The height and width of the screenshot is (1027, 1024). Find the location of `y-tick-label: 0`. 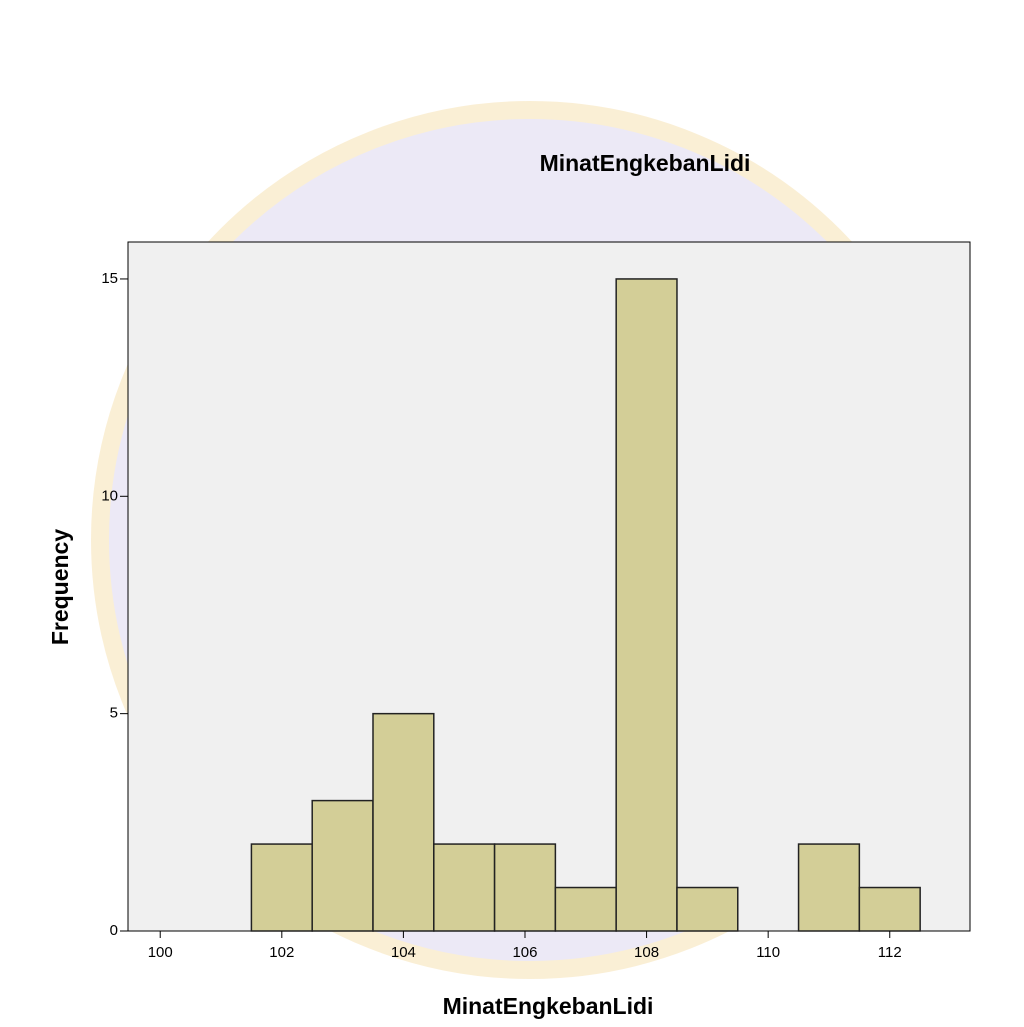

y-tick-label: 0 is located at coordinates (114, 930).